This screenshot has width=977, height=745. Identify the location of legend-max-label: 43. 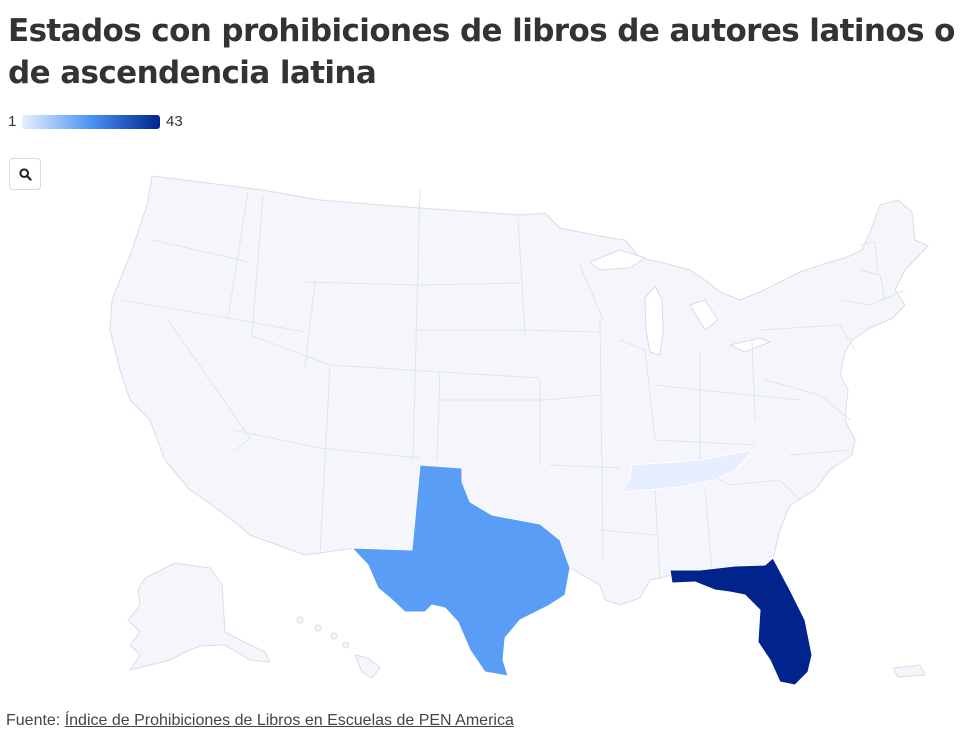
(174, 121).